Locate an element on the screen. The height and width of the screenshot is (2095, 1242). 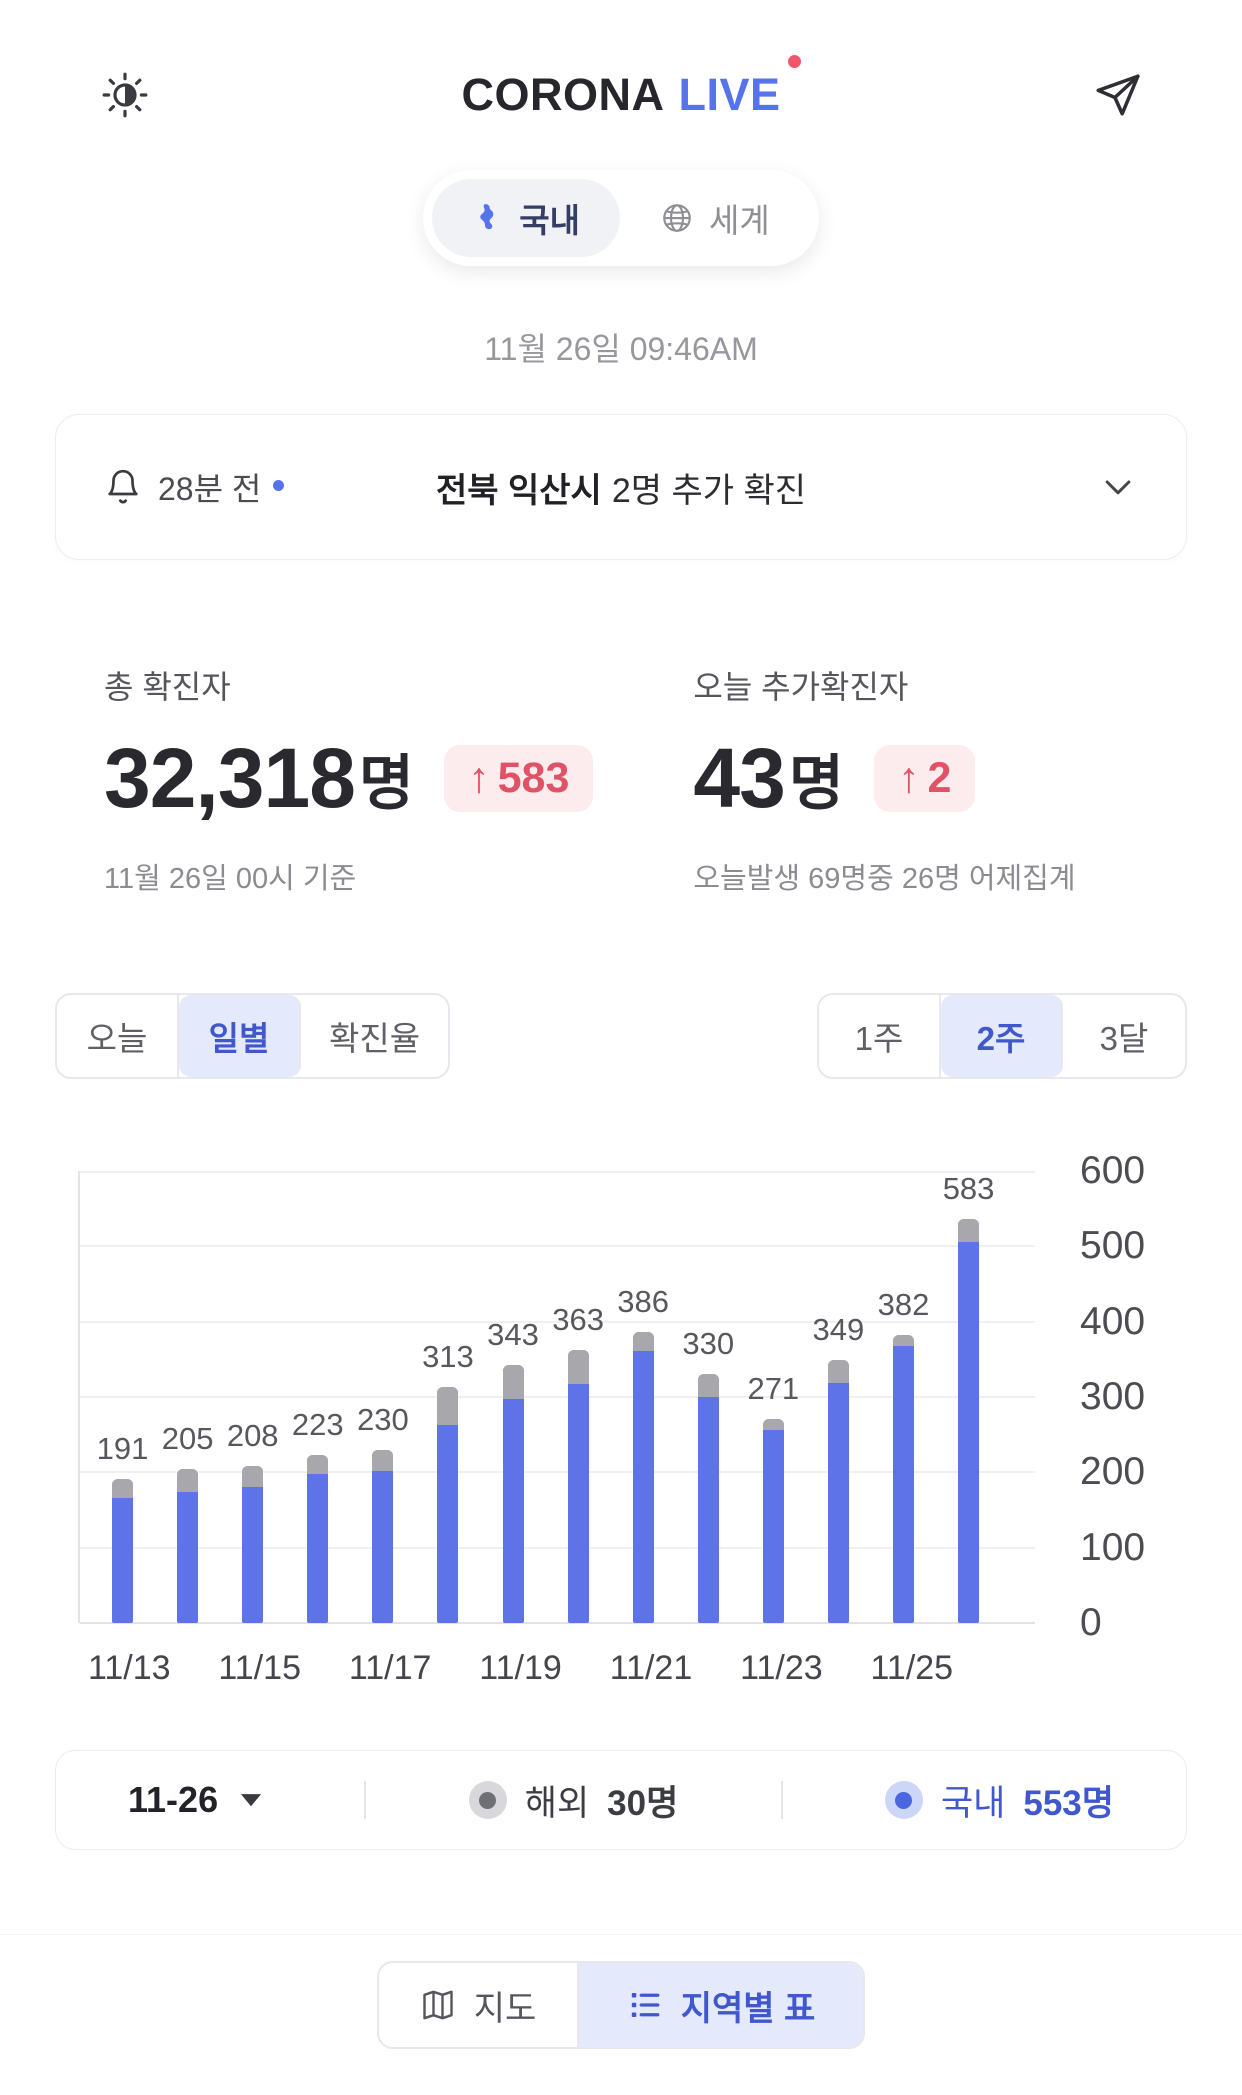
chart-bar-11-13: 191 is located at coordinates (122, 1397).